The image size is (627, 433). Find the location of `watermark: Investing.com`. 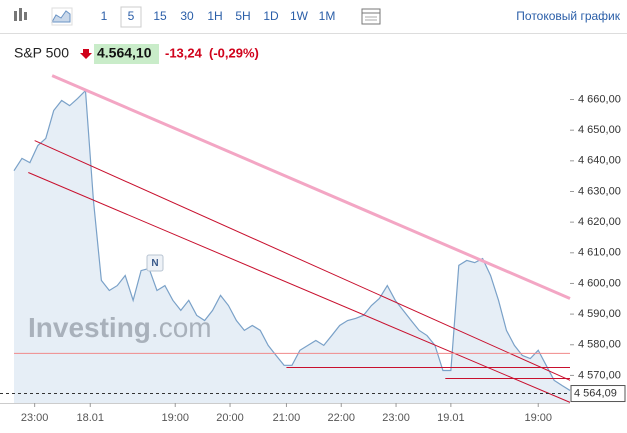

watermark: Investing.com is located at coordinates (120, 327).